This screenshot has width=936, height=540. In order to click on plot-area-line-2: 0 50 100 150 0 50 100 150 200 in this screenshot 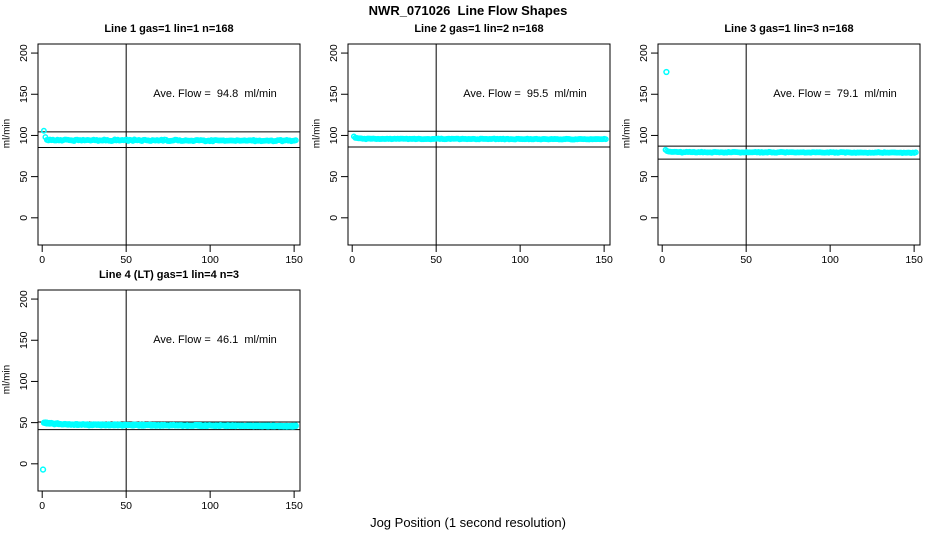, I will do `click(470, 154)`.